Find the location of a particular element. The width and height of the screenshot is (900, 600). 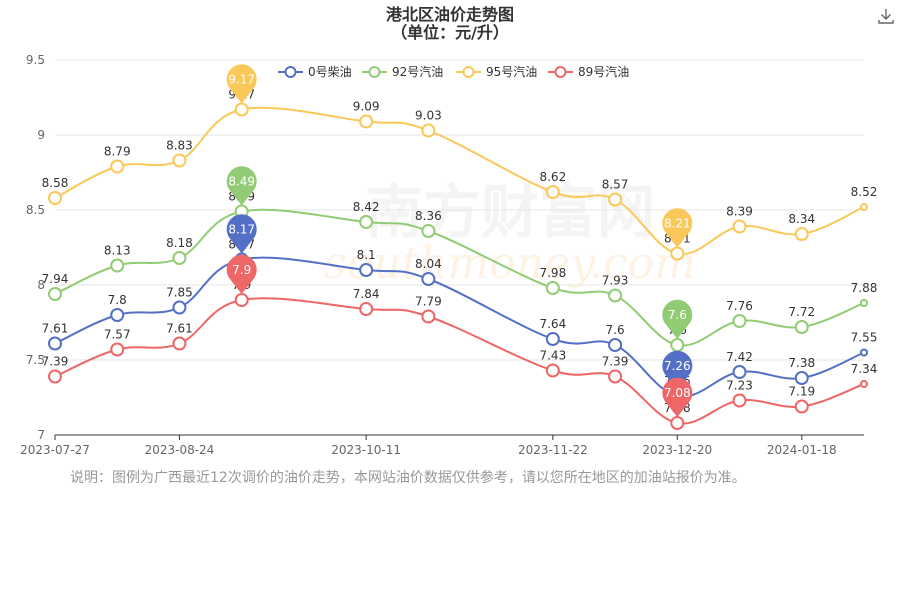

data-label: 7.85 is located at coordinates (179, 293).